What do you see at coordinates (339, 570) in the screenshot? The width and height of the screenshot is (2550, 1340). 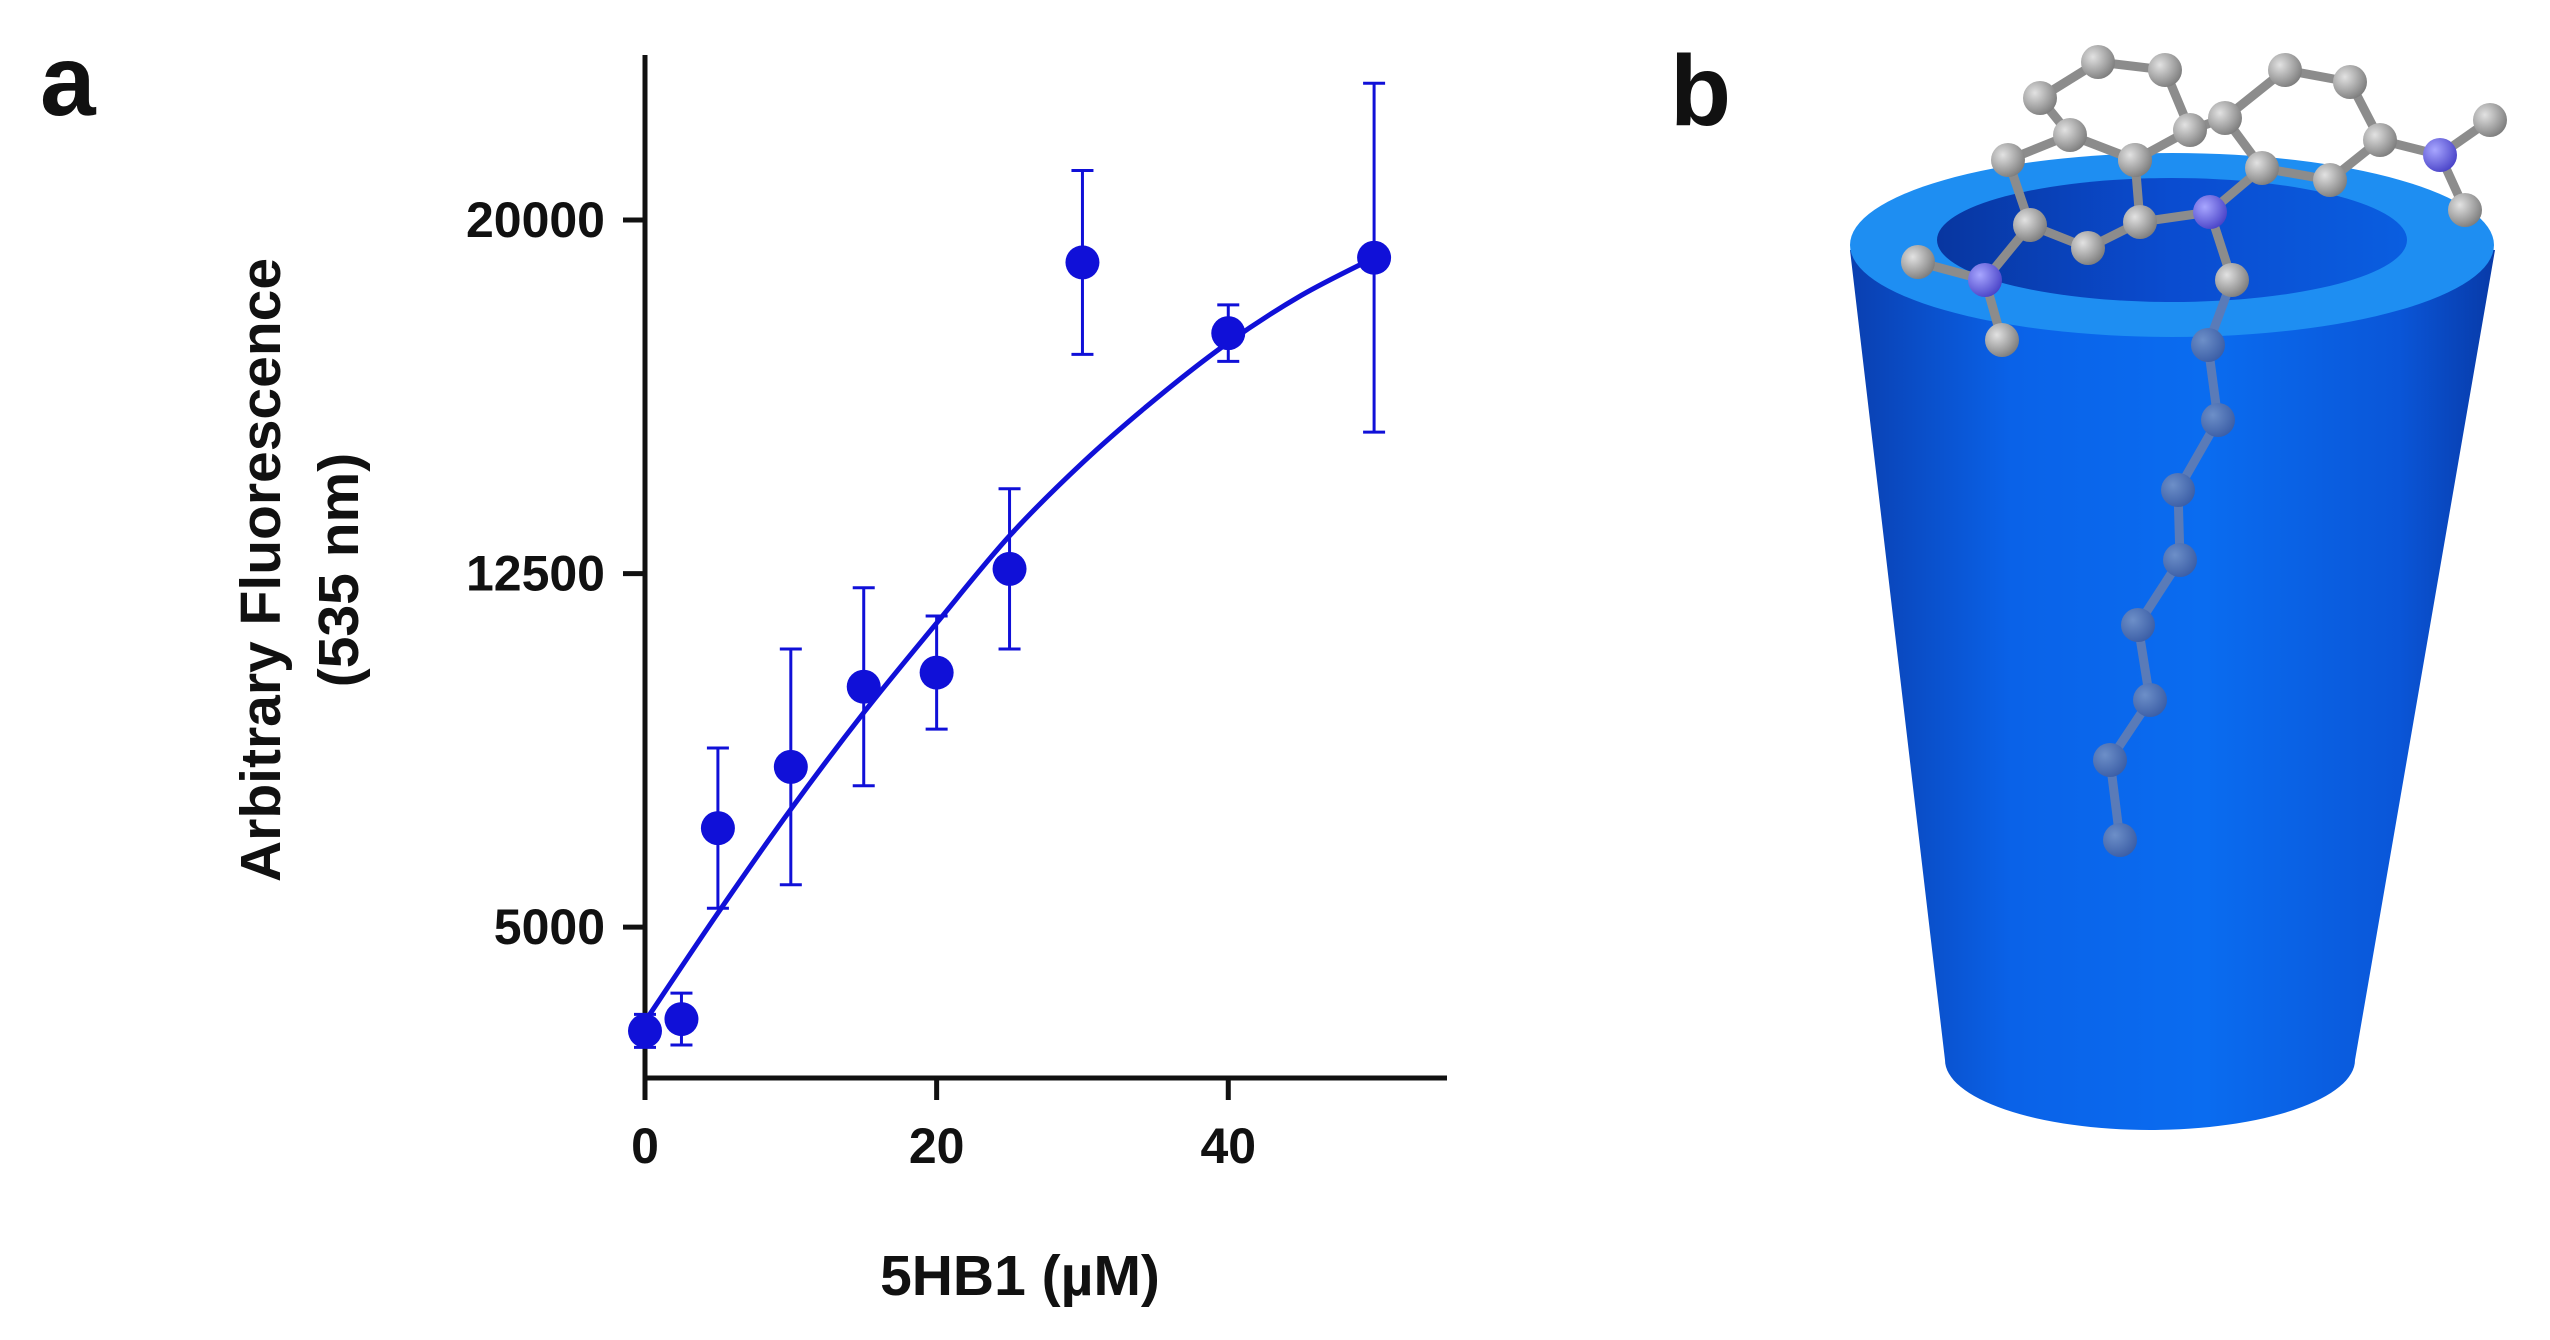 I see `y-axis-title-line2: (535 nm)` at bounding box center [339, 570].